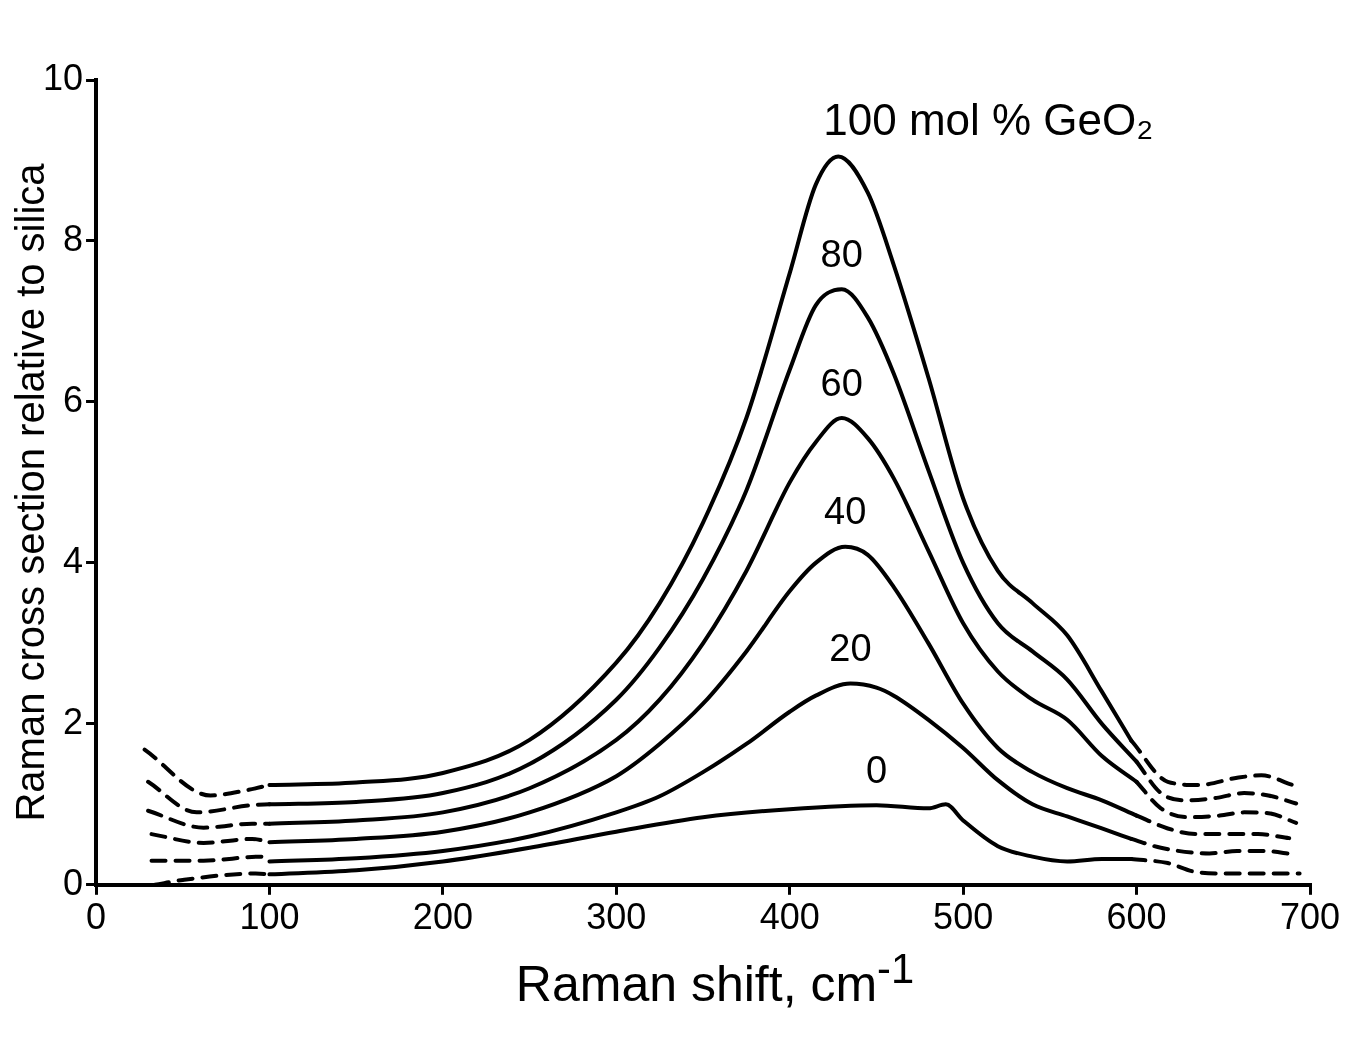 The height and width of the screenshot is (1044, 1370). I want to click on y-tick-label: 8, so click(73, 238).